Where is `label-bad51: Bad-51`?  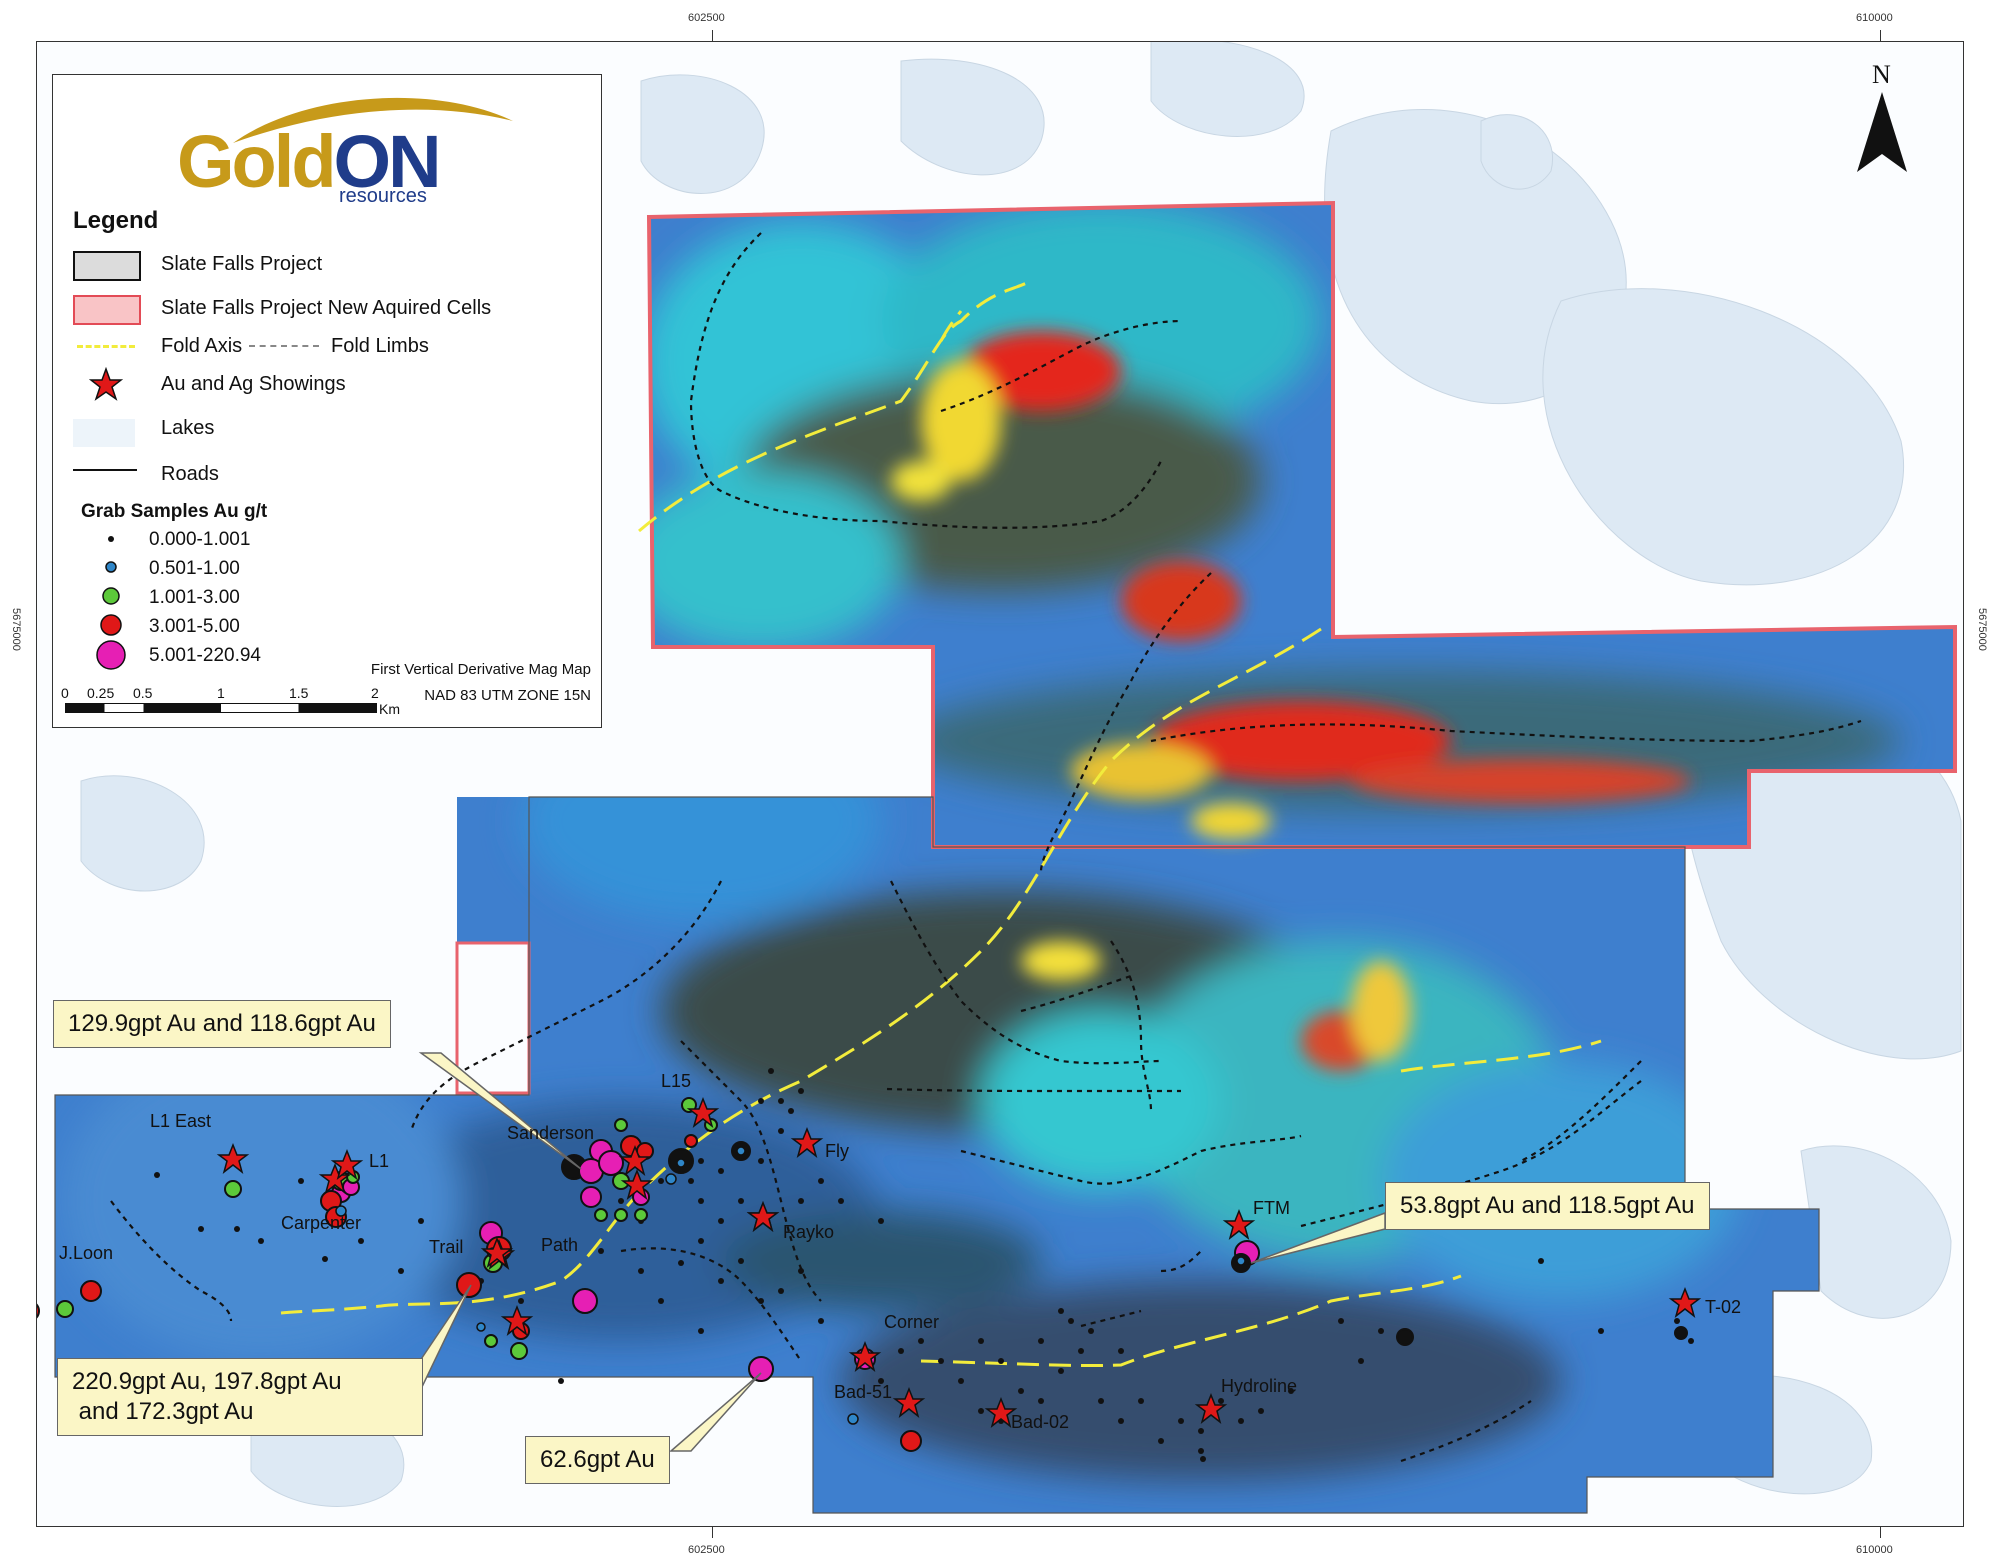 label-bad51: Bad-51 is located at coordinates (863, 1392).